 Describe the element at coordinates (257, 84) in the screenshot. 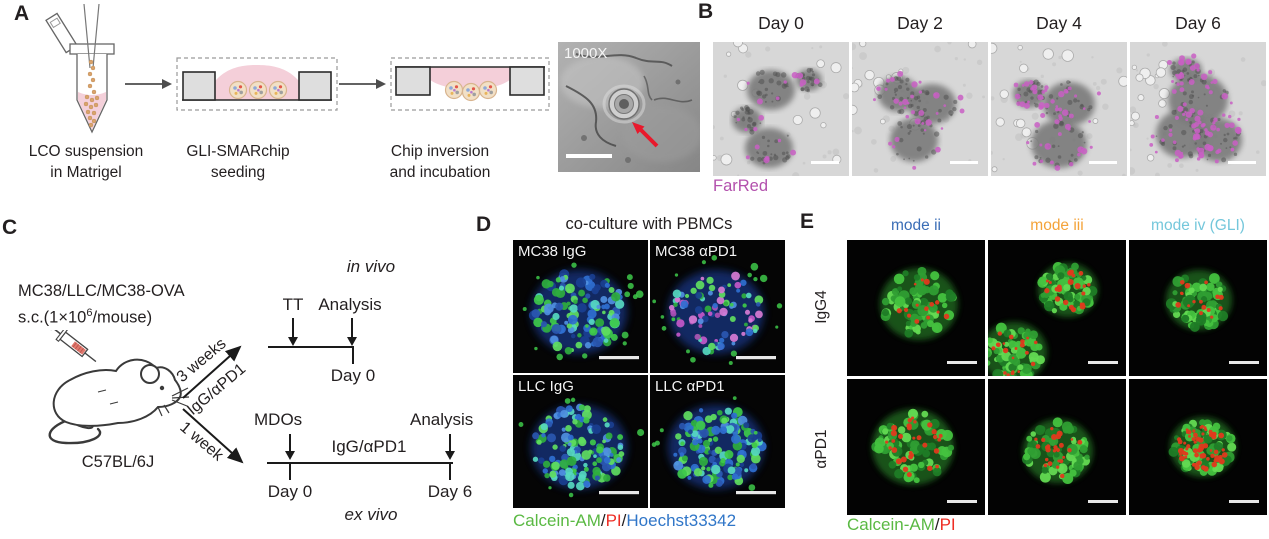

I see `chip-seeding-diagram` at that location.